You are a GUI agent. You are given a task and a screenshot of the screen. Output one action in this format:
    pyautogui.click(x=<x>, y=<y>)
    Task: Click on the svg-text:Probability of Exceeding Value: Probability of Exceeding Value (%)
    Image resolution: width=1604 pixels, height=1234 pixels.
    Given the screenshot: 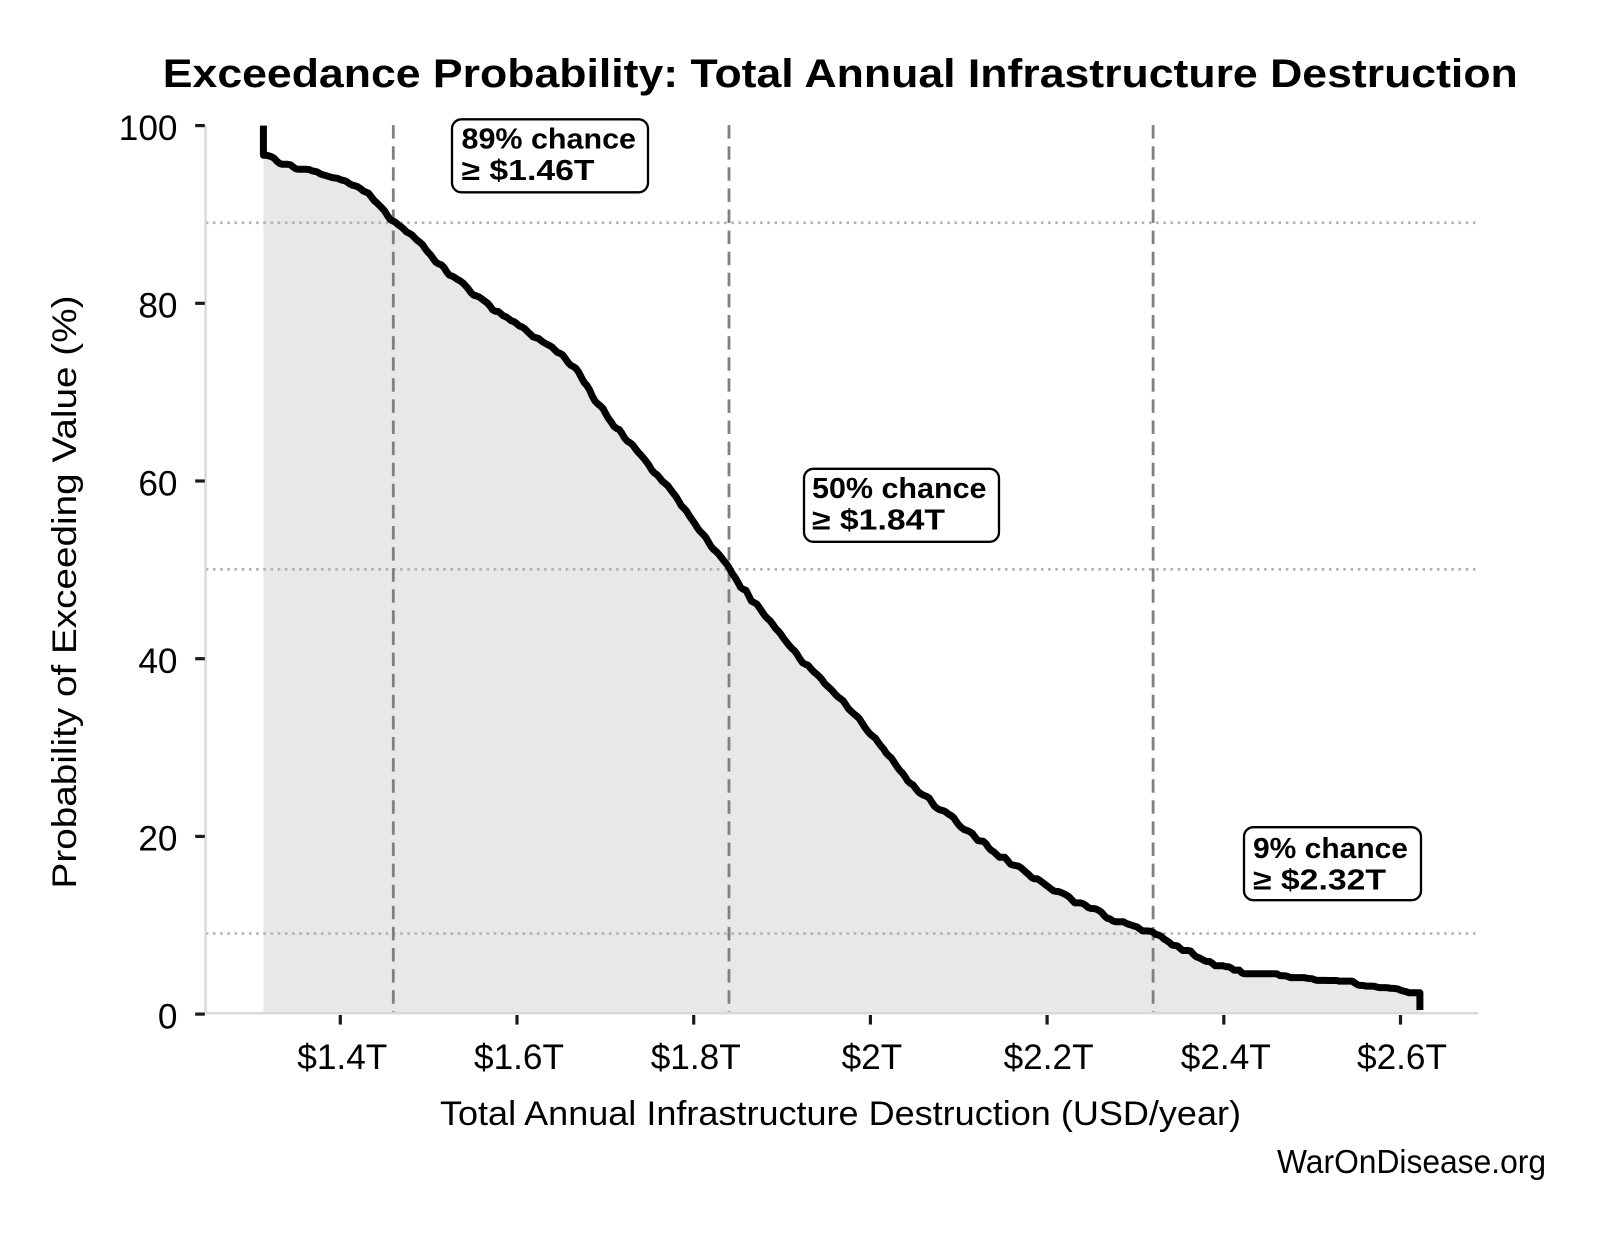 What is the action you would take?
    pyautogui.click(x=65, y=592)
    